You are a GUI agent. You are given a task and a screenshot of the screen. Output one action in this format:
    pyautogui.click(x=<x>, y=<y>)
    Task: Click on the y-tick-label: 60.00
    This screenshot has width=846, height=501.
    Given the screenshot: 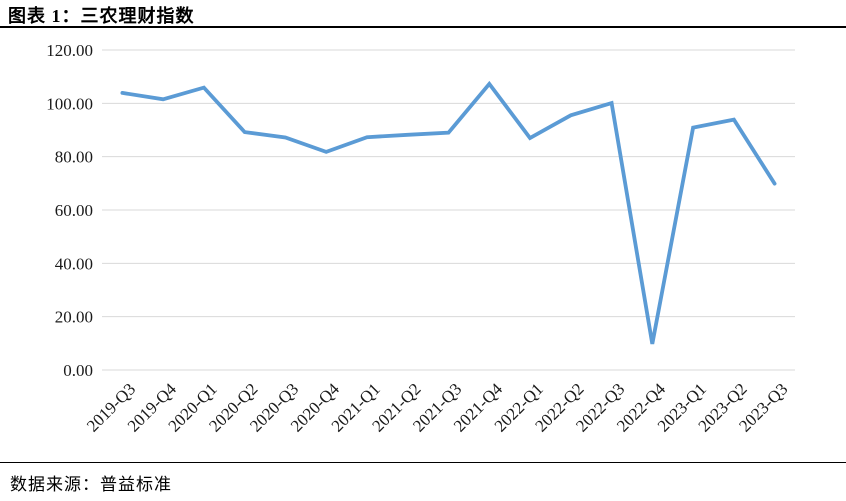 What is the action you would take?
    pyautogui.click(x=74, y=210)
    